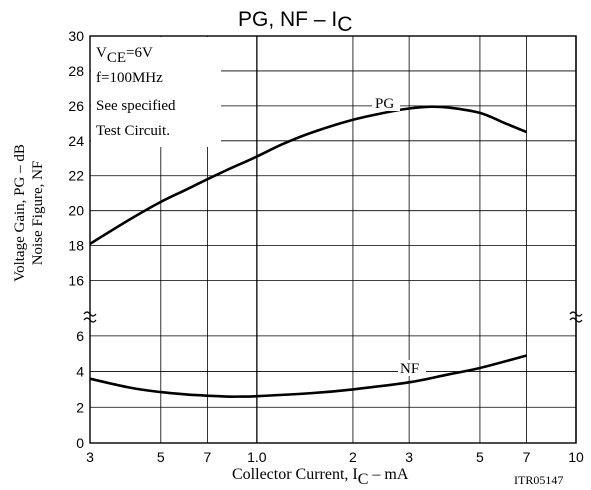 The width and height of the screenshot is (591, 490). Describe the element at coordinates (29, 213) in the screenshot. I see `y-axis-label: Voltage Gain, PG – dB Noise Figure, NF` at that location.